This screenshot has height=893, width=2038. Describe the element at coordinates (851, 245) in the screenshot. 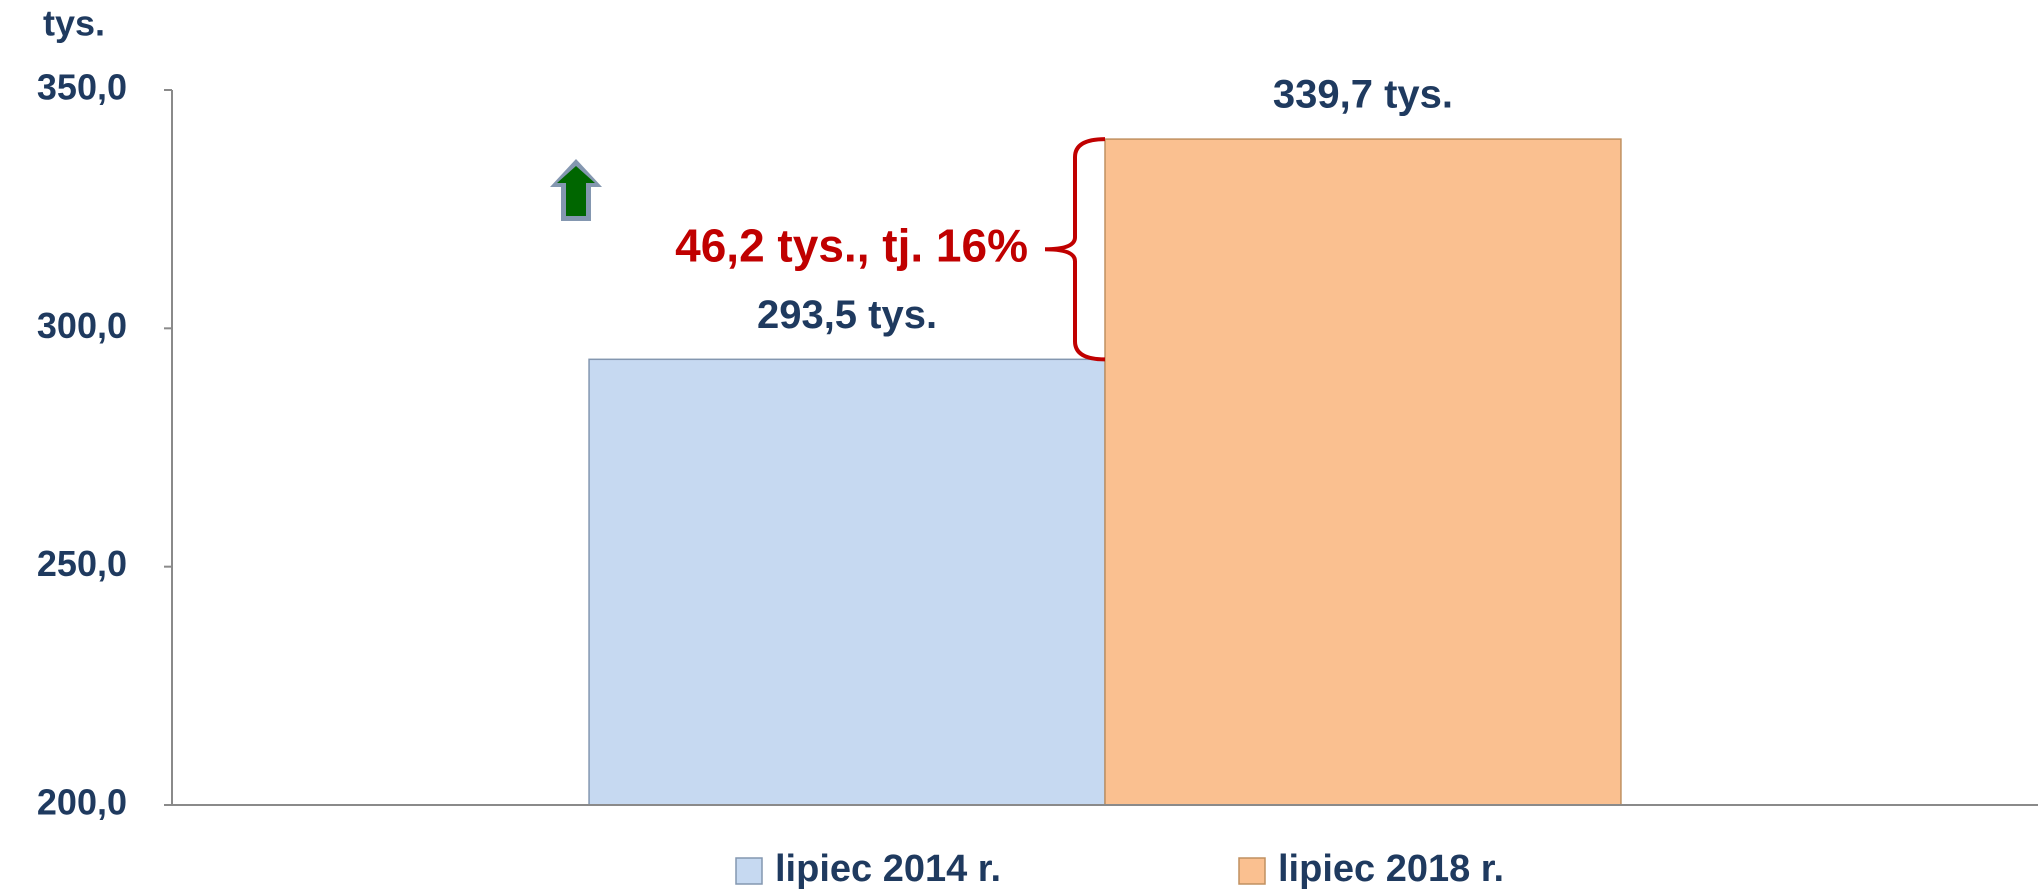

I see `annotation: 46,2 tys., tj. 16%` at that location.